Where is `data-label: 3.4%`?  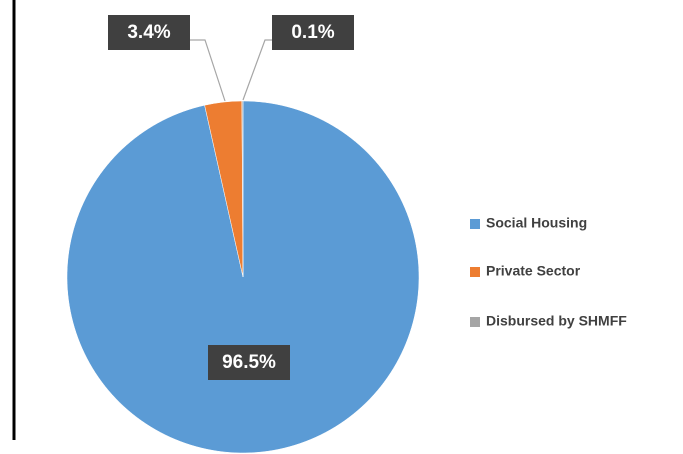
data-label: 3.4% is located at coordinates (148, 32).